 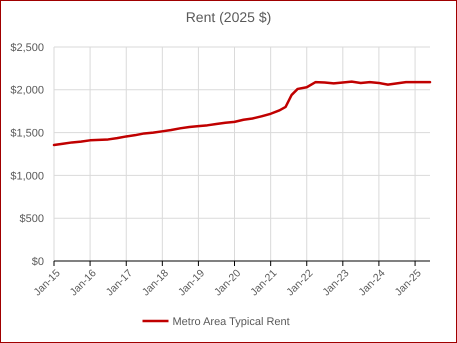 I want to click on y-tick-label: $2,500, so click(x=27, y=48).